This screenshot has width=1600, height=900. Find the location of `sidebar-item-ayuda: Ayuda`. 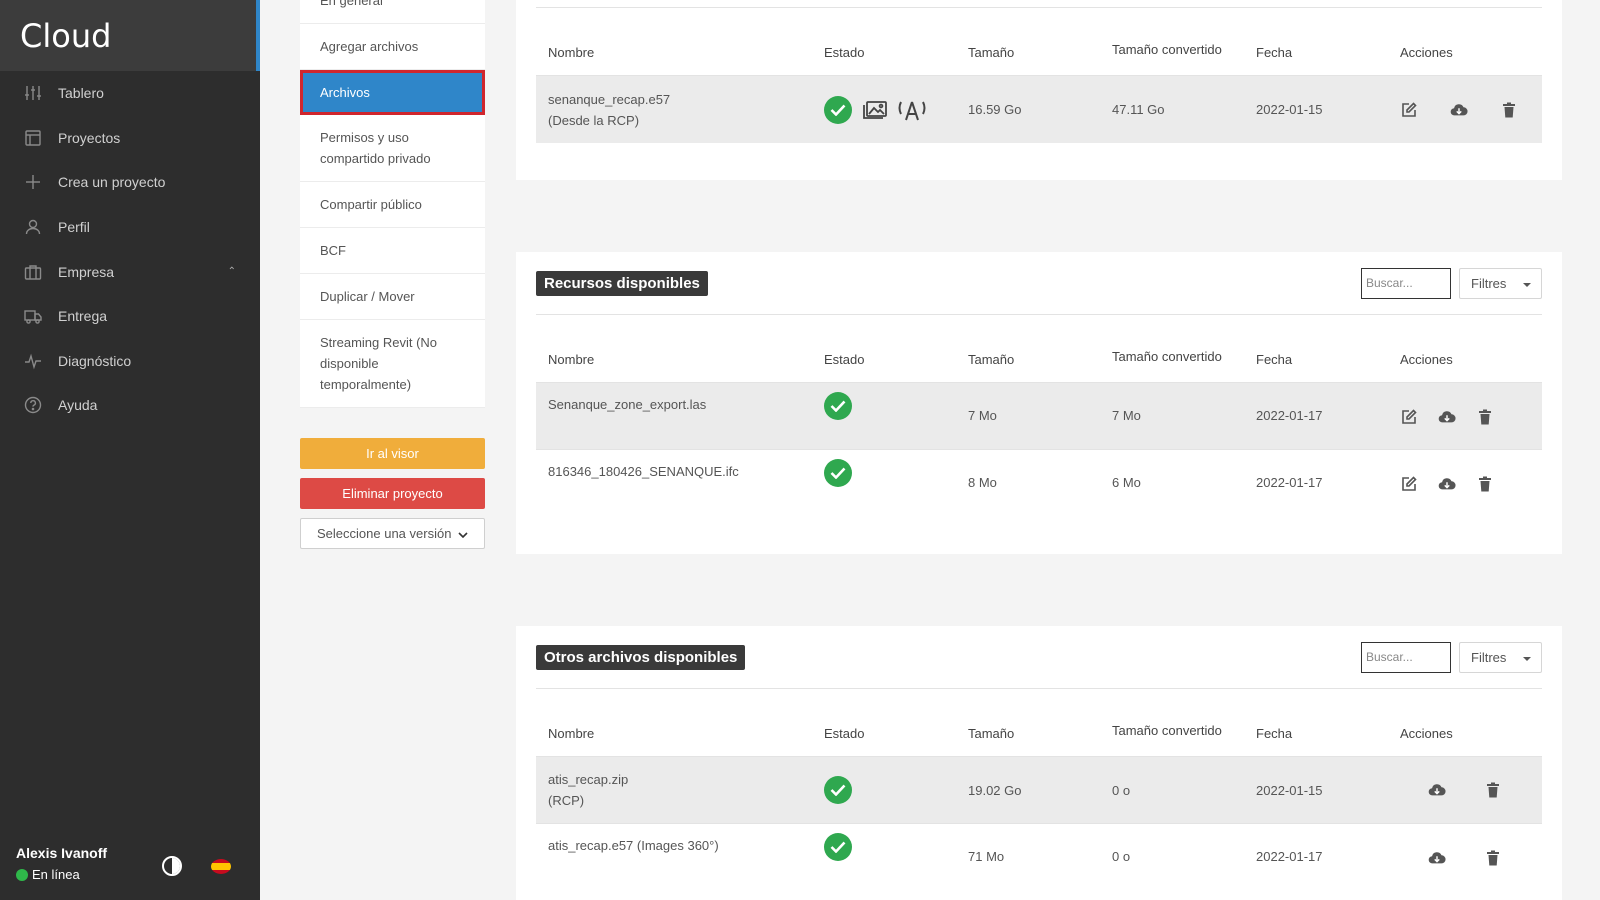

sidebar-item-ayuda: Ayuda is located at coordinates (130, 405).